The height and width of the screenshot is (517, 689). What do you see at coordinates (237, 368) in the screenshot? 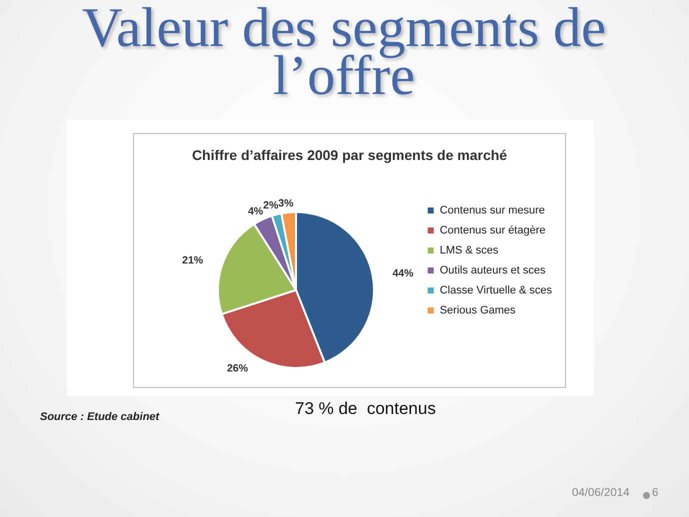
I see `data-label: 26%` at bounding box center [237, 368].